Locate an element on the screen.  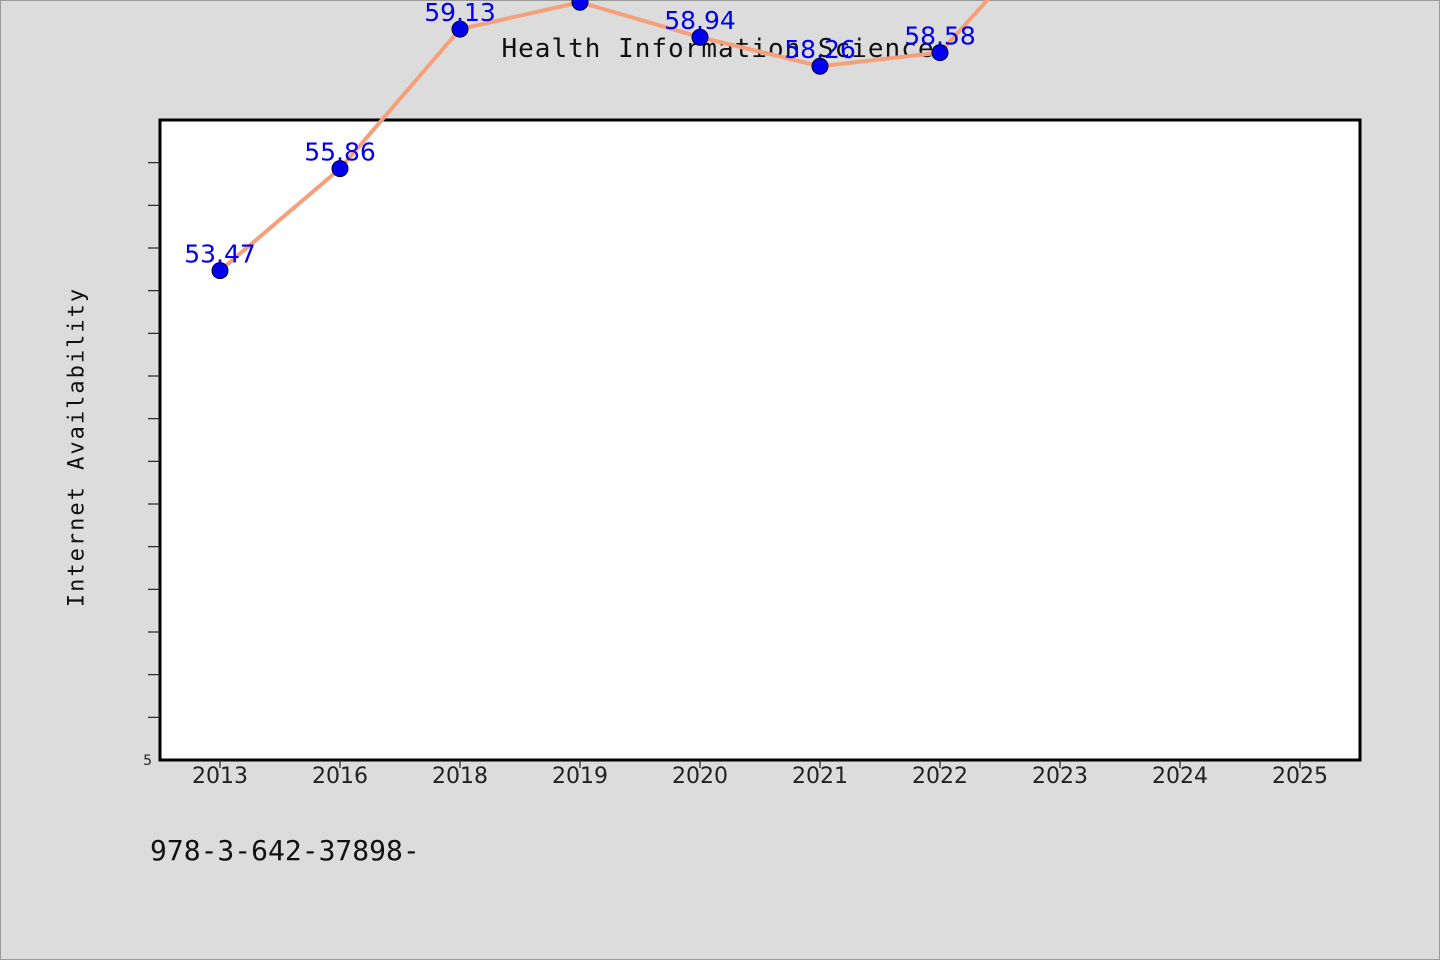
x-tick-label: 2016 is located at coordinates (340, 776).